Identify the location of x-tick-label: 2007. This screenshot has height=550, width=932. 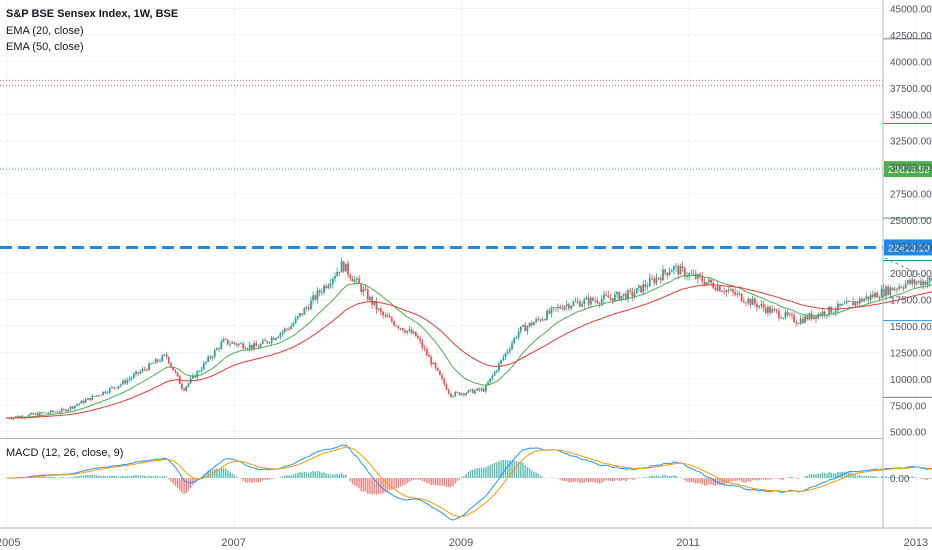
(233, 543).